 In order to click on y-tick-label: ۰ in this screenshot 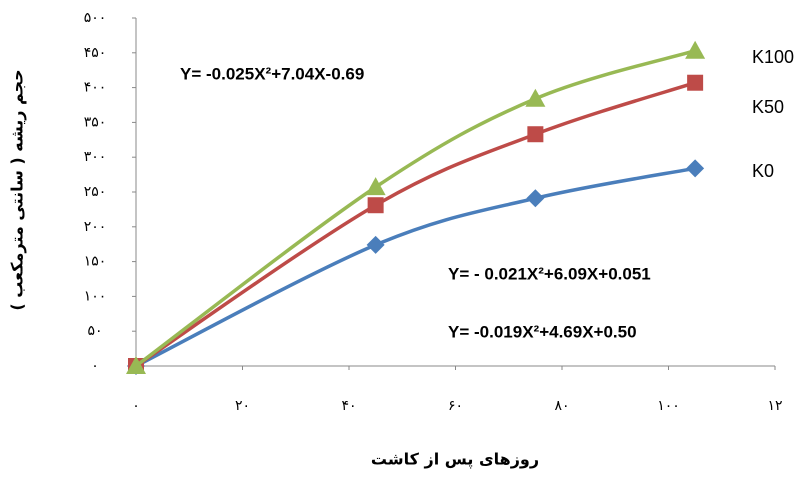, I will do `click(95, 366)`.